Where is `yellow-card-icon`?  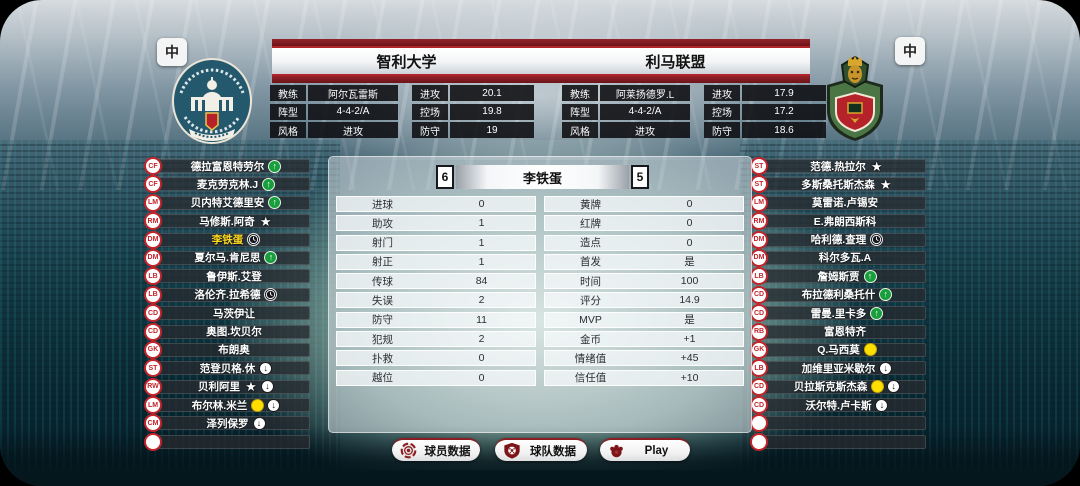 yellow-card-icon is located at coordinates (258, 405).